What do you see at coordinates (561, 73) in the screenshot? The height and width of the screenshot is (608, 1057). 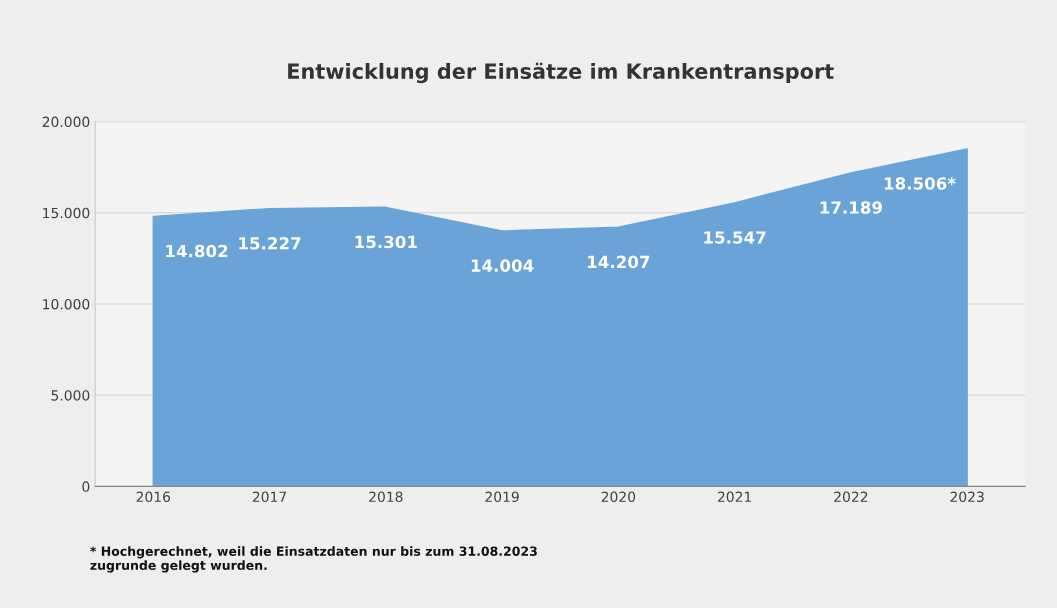 I see `chart-title: Entwicklung der Einsätze im Krankentransport` at bounding box center [561, 73].